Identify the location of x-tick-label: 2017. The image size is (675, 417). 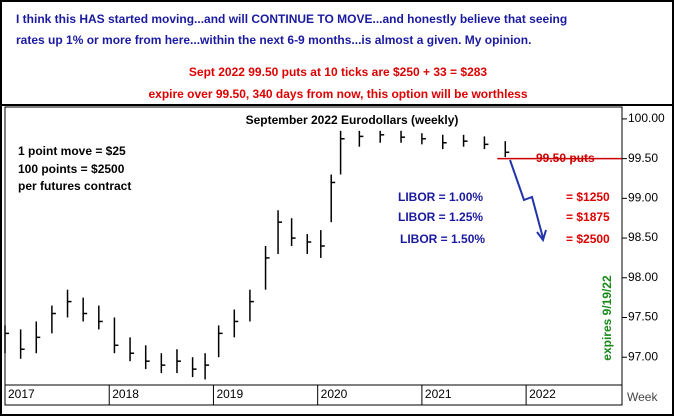
(21, 394).